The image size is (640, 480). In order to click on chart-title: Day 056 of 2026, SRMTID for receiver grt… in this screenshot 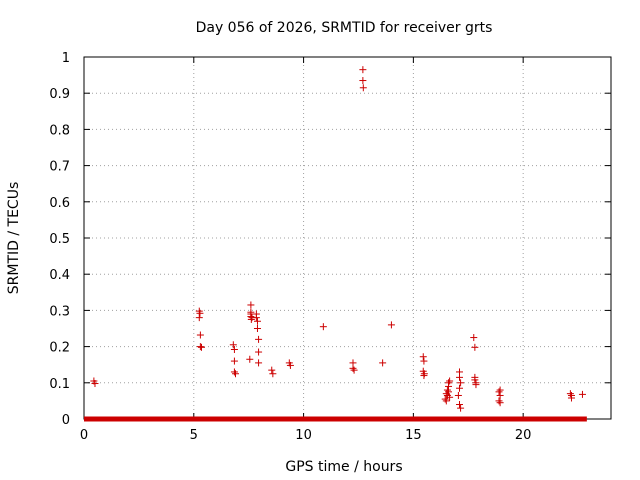, I will do `click(344, 28)`.